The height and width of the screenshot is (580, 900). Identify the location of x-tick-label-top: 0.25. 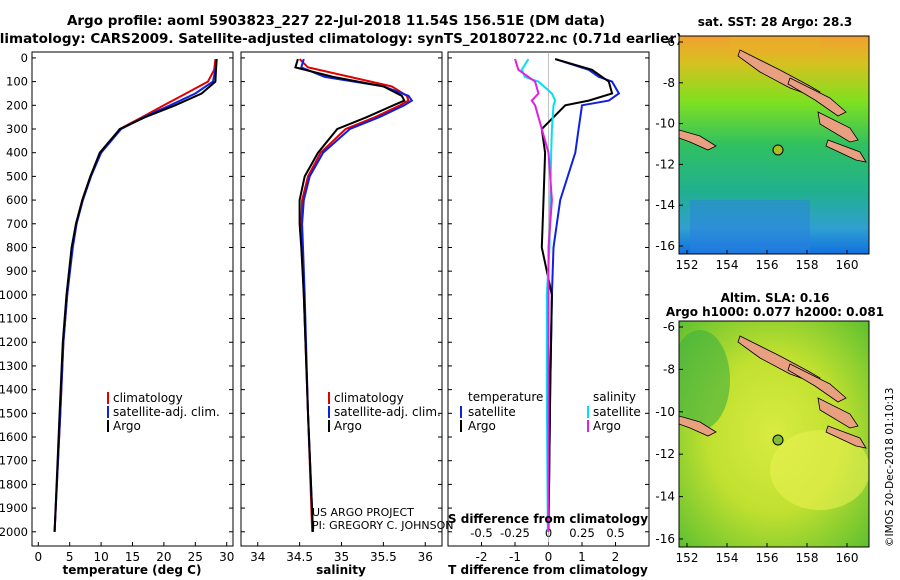
(582, 533).